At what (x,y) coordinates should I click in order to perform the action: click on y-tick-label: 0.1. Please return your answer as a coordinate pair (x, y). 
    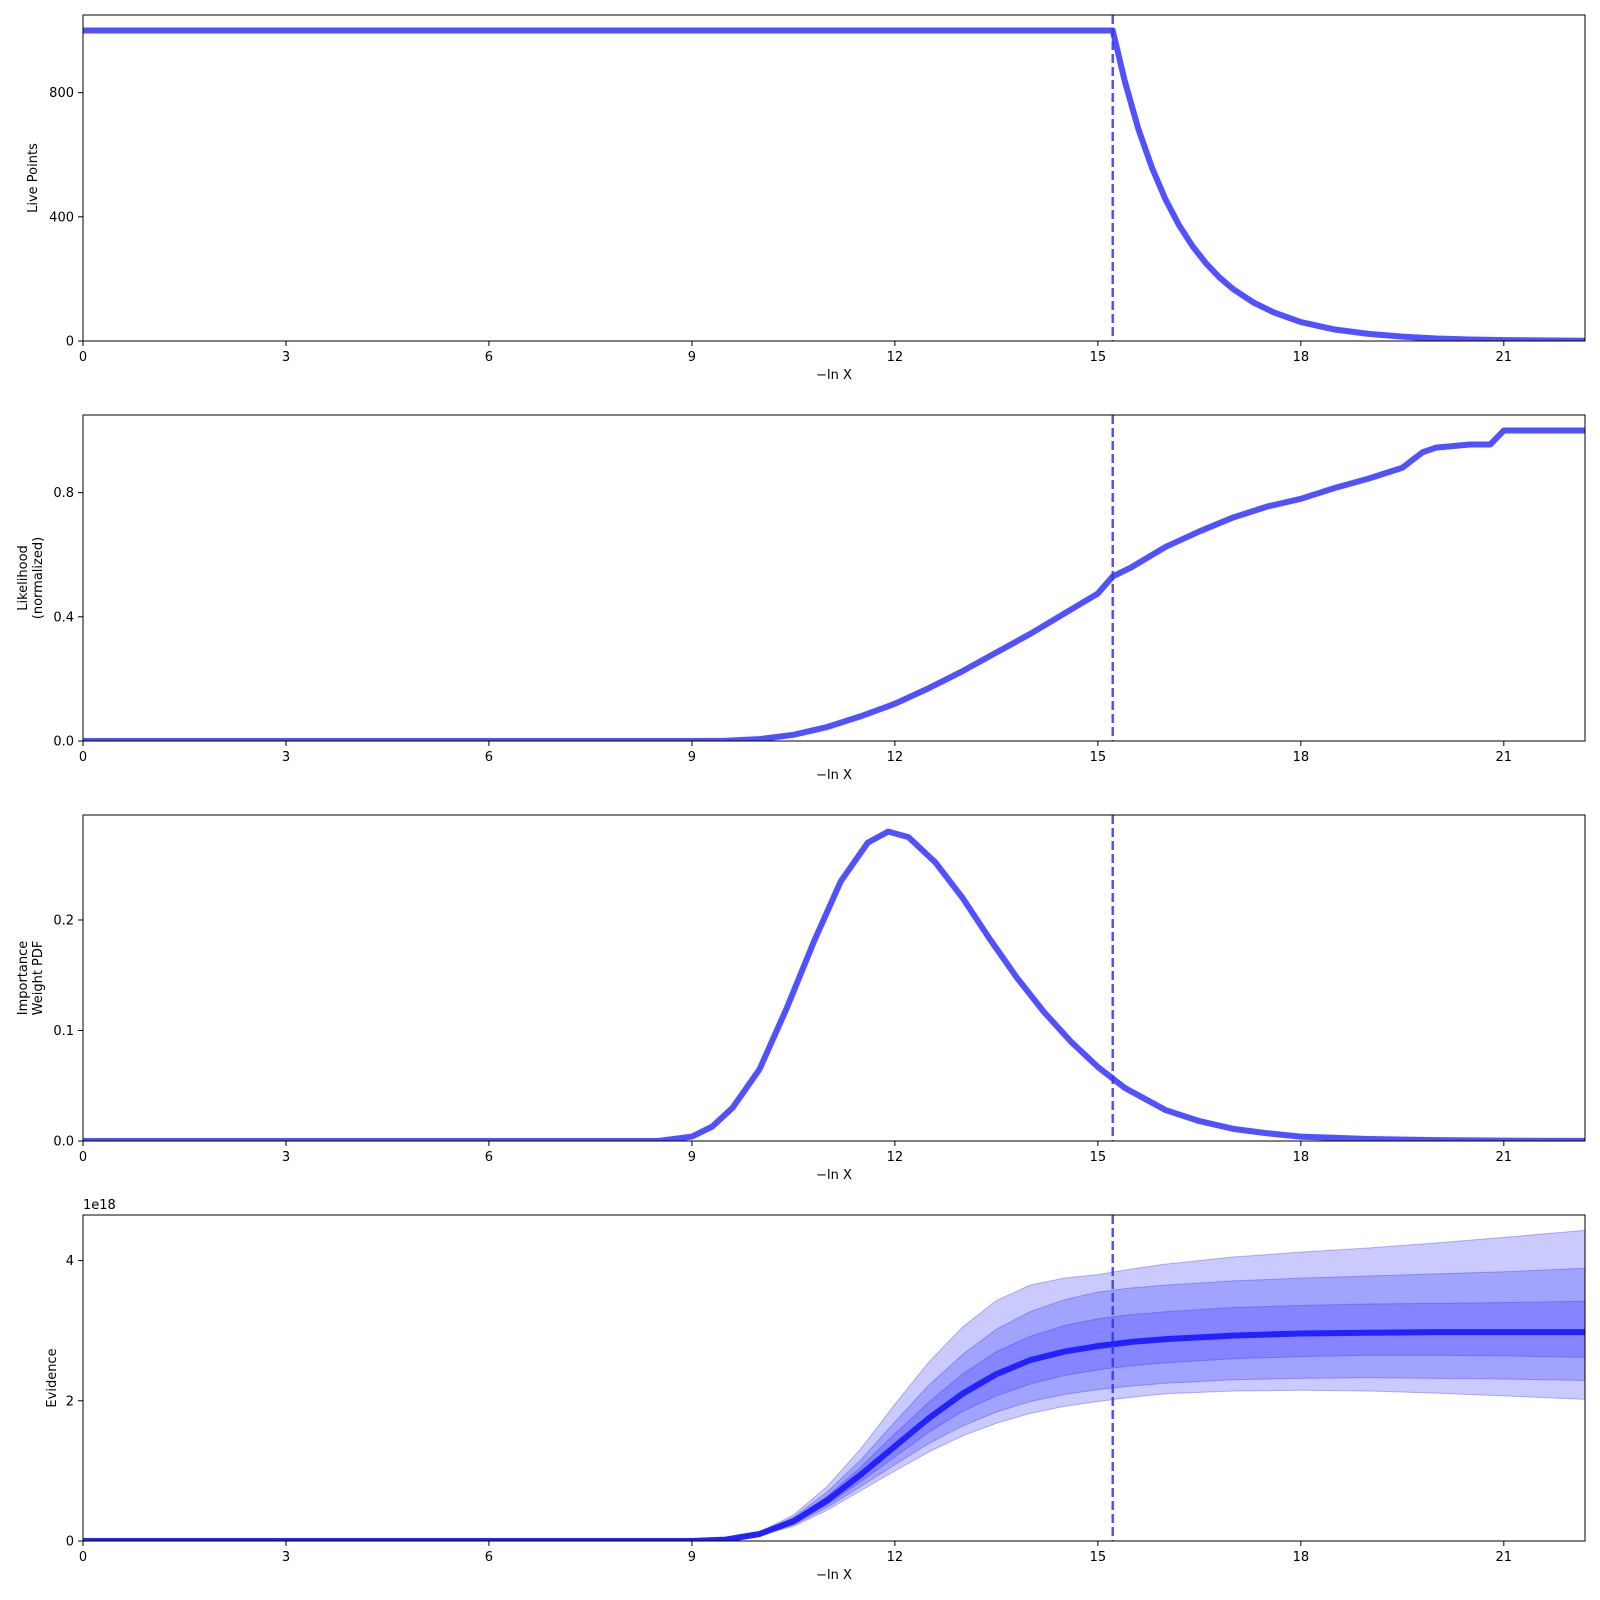
    Looking at the image, I should click on (63, 1031).